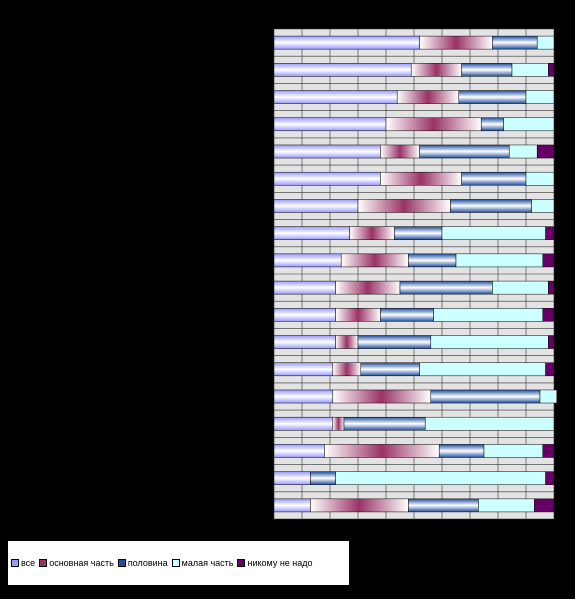 This screenshot has height=599, width=575. I want to click on legend-item-series-4: никому не надо, so click(275, 563).